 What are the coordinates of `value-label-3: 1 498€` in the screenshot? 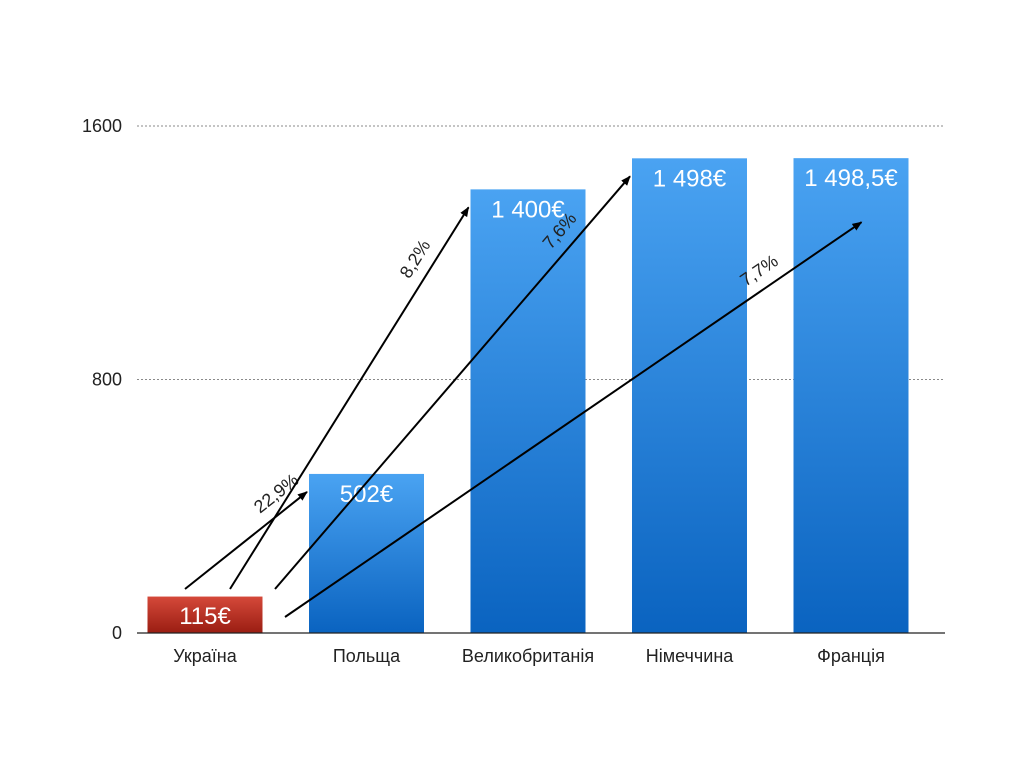 It's located at (690, 178).